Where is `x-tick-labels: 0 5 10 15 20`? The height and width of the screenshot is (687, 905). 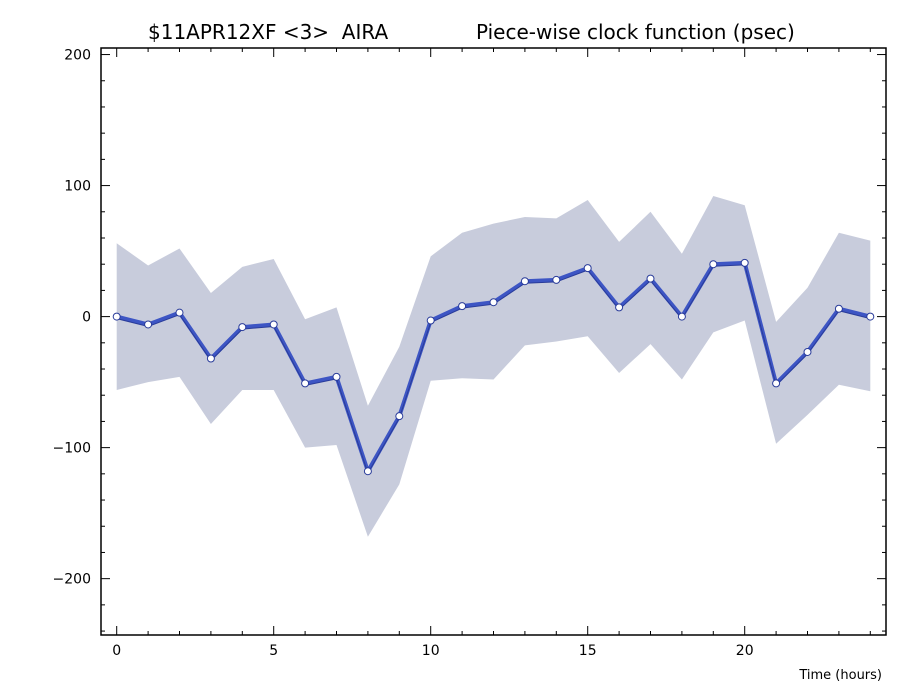
x-tick-labels: 0 5 10 15 20 is located at coordinates (432, 651).